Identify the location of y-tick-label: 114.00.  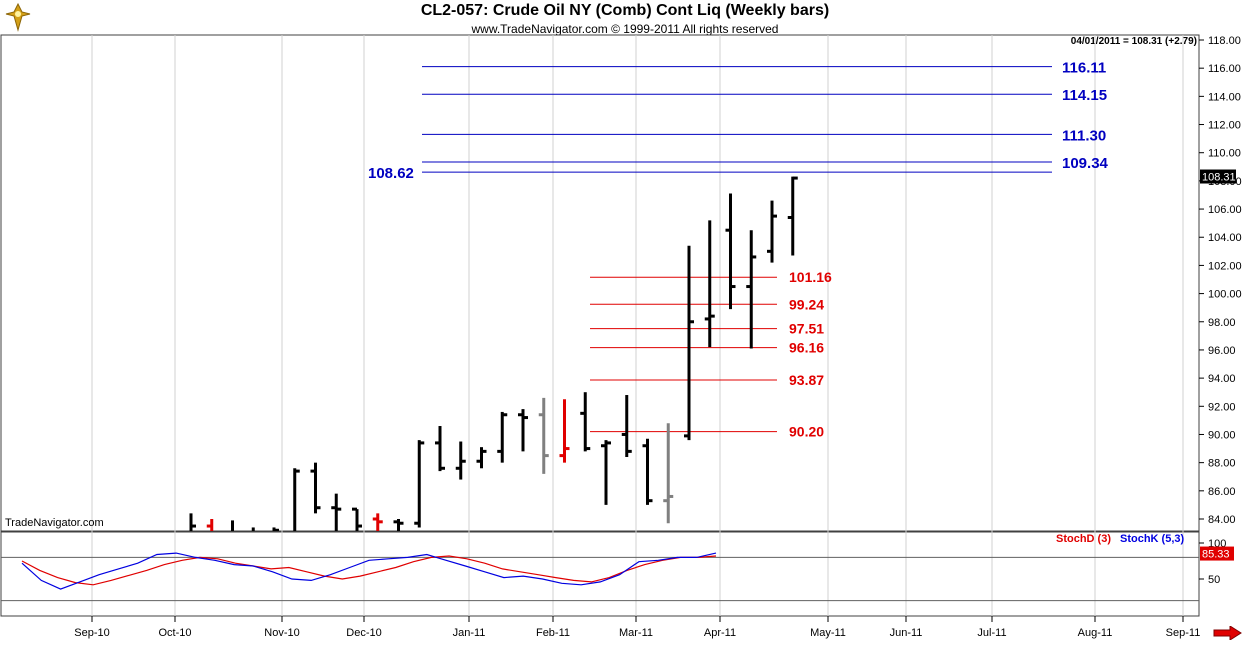
(1224, 97).